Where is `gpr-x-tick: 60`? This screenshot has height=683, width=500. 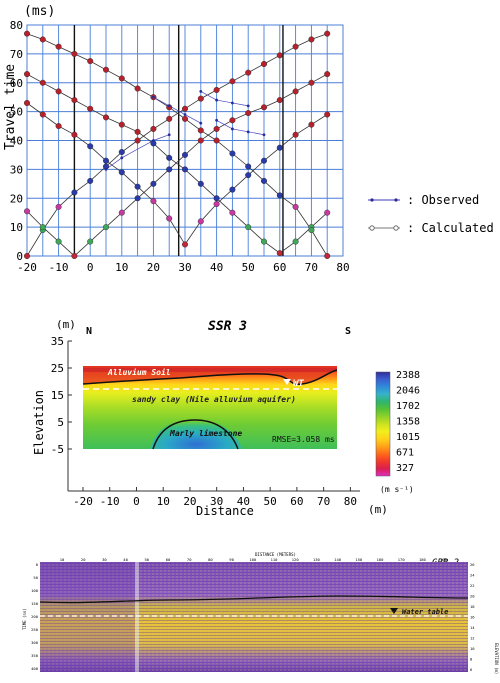 gpr-x-tick: 60 is located at coordinates (168, 559).